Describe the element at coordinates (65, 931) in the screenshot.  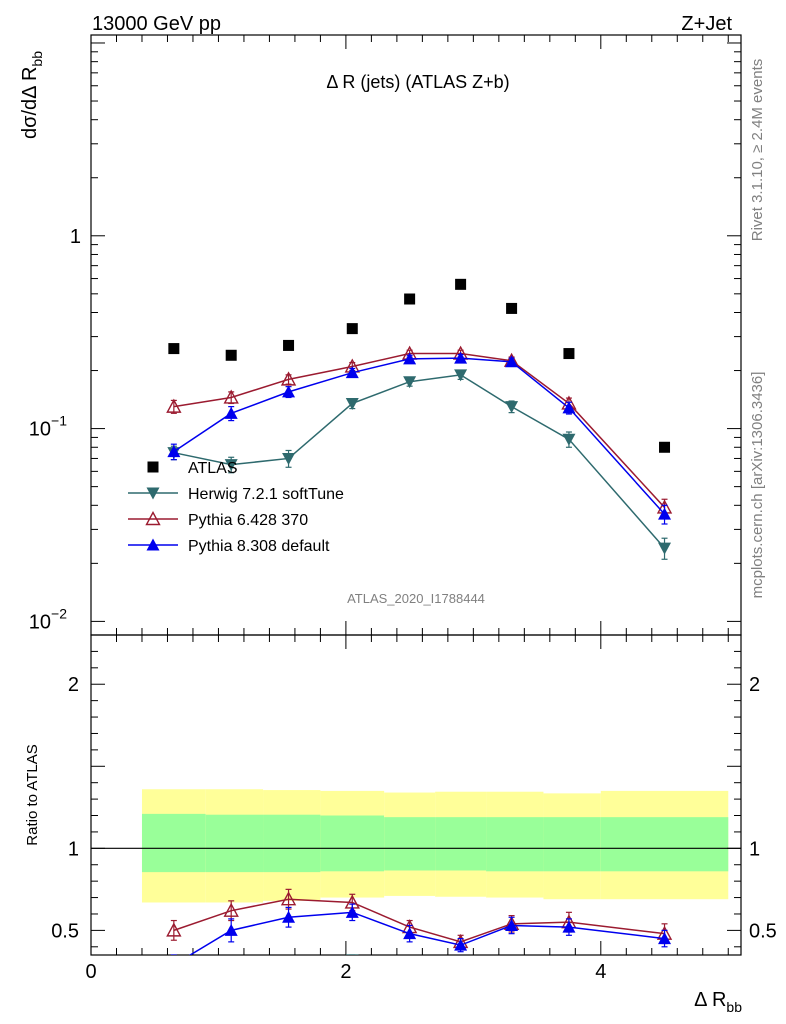
I see `ratio-y-tick-label: 0.5` at that location.